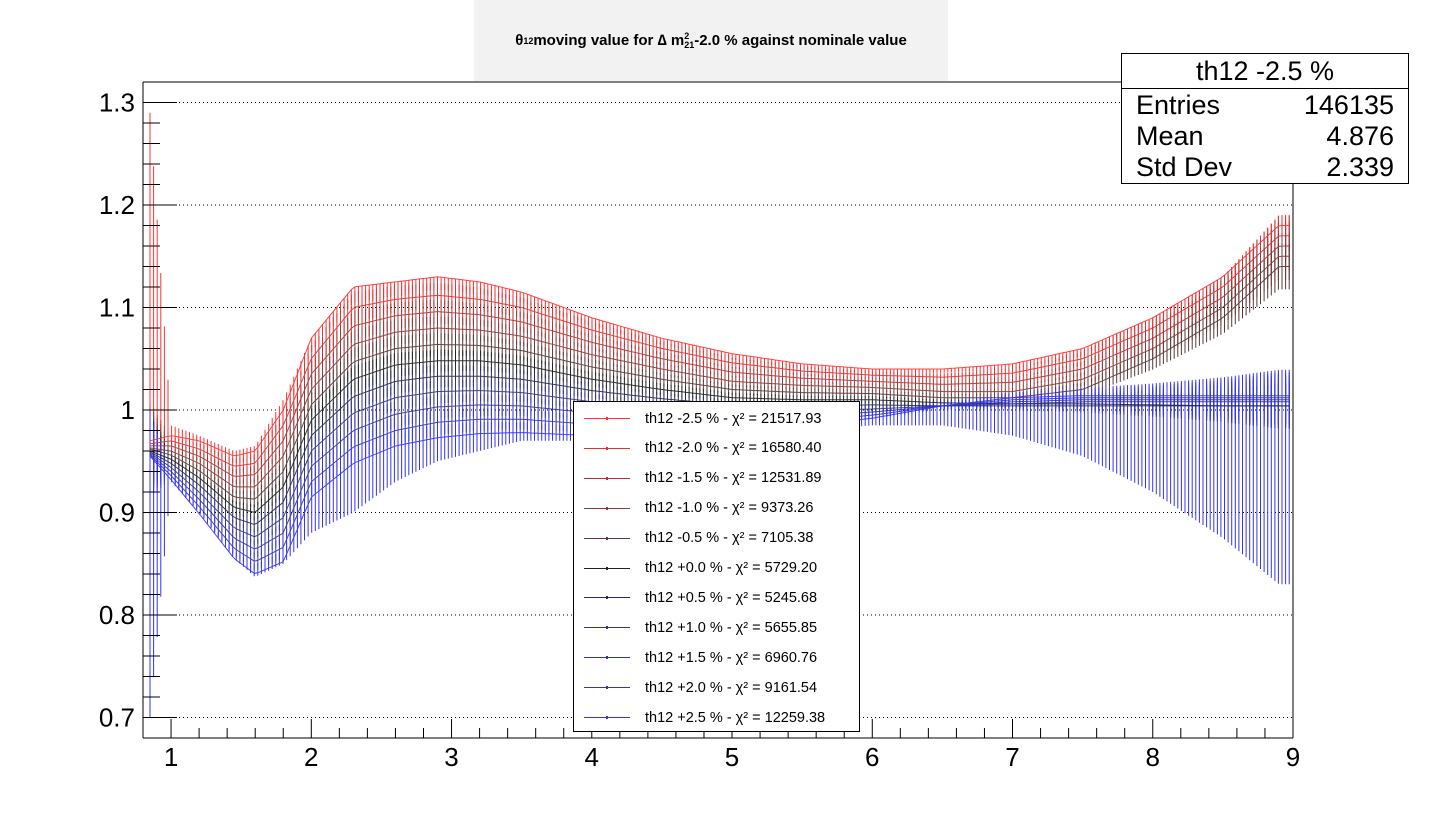 This screenshot has height=822, width=1438. Describe the element at coordinates (1360, 136) in the screenshot. I see `stats-value: 4.876` at that location.